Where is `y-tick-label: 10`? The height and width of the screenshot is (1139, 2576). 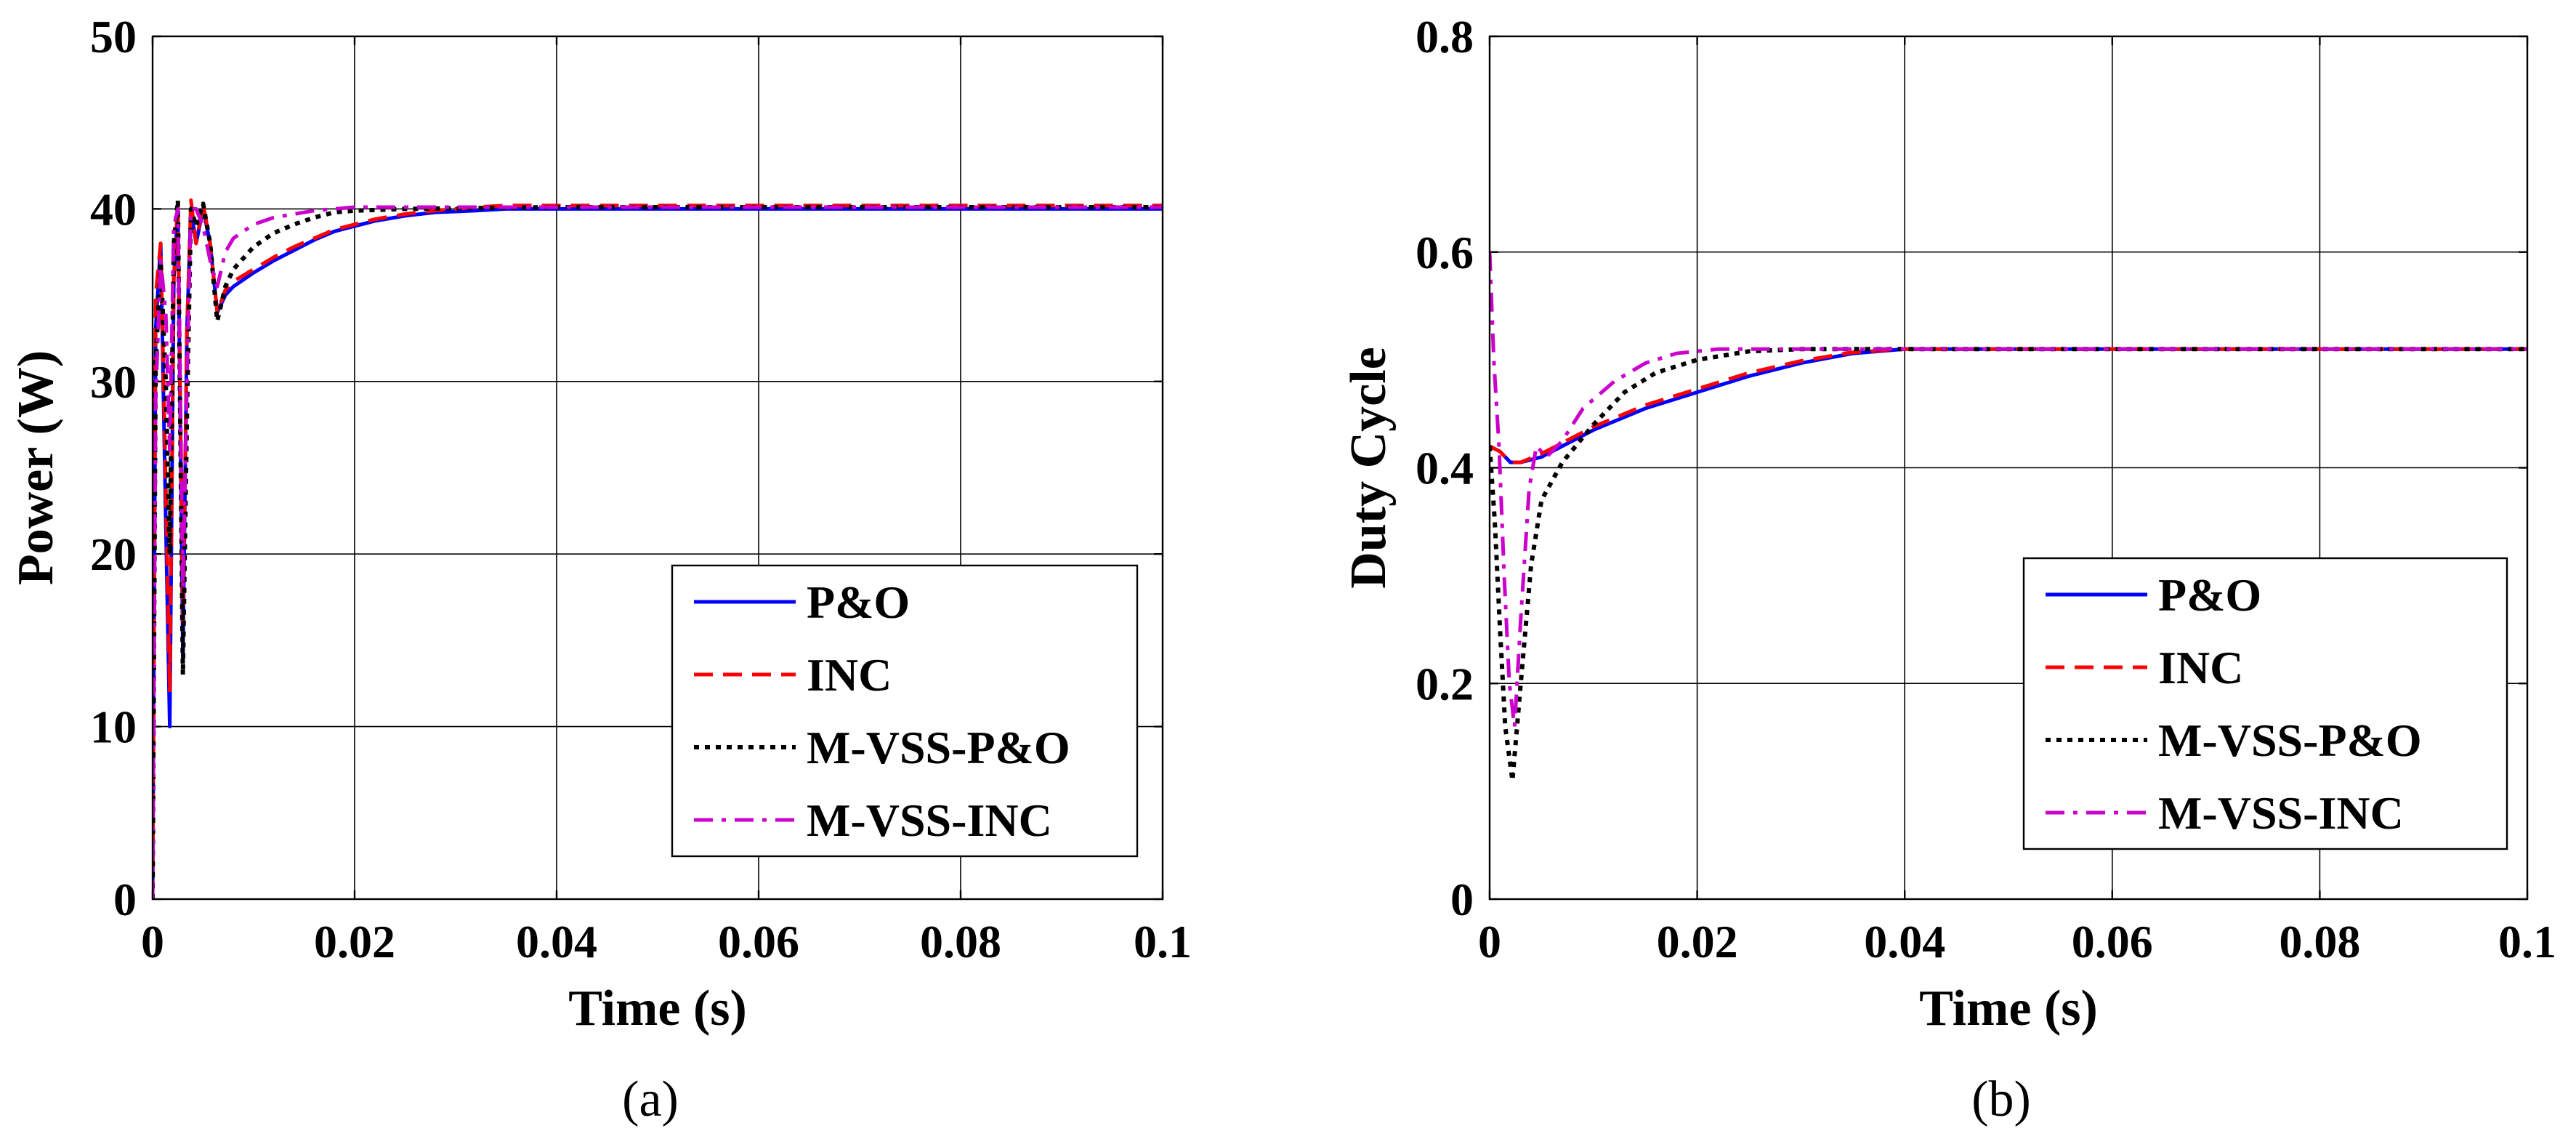
y-tick-label: 10 is located at coordinates (114, 727).